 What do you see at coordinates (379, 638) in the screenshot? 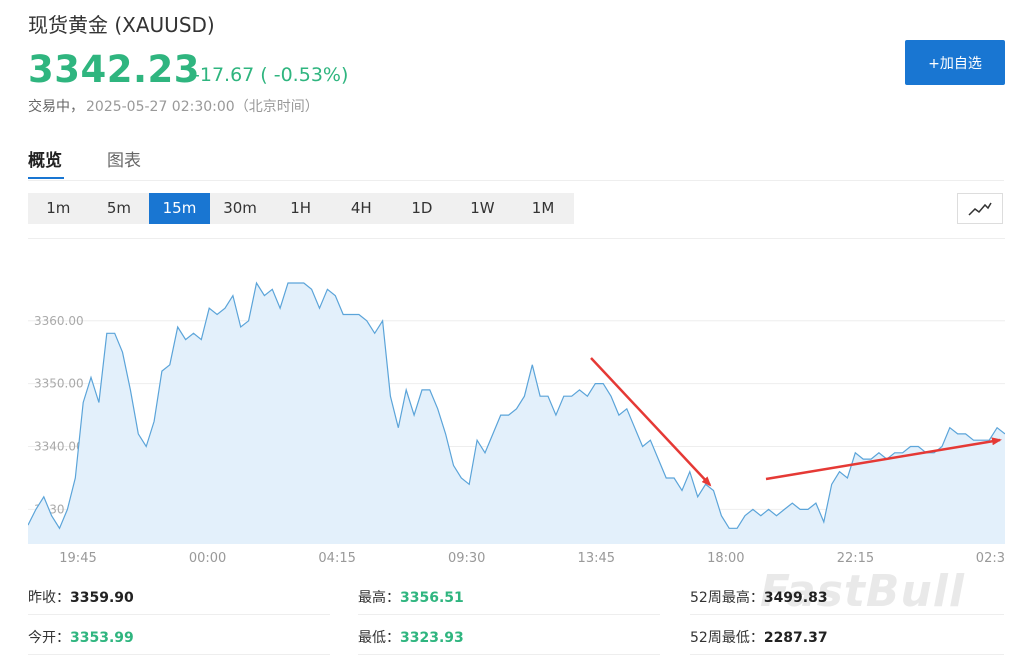
I see `stat-label: 最低：` at bounding box center [379, 638].